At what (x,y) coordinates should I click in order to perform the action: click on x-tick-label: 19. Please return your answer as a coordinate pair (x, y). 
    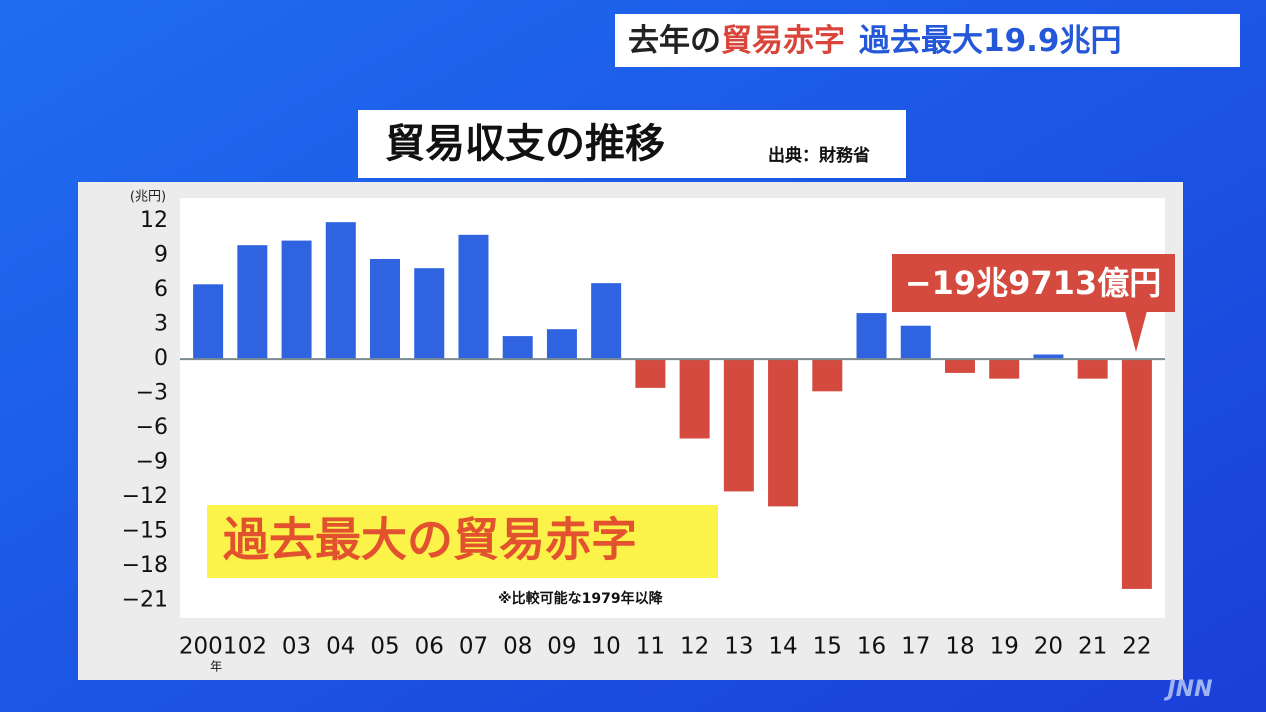
    Looking at the image, I should click on (1004, 647).